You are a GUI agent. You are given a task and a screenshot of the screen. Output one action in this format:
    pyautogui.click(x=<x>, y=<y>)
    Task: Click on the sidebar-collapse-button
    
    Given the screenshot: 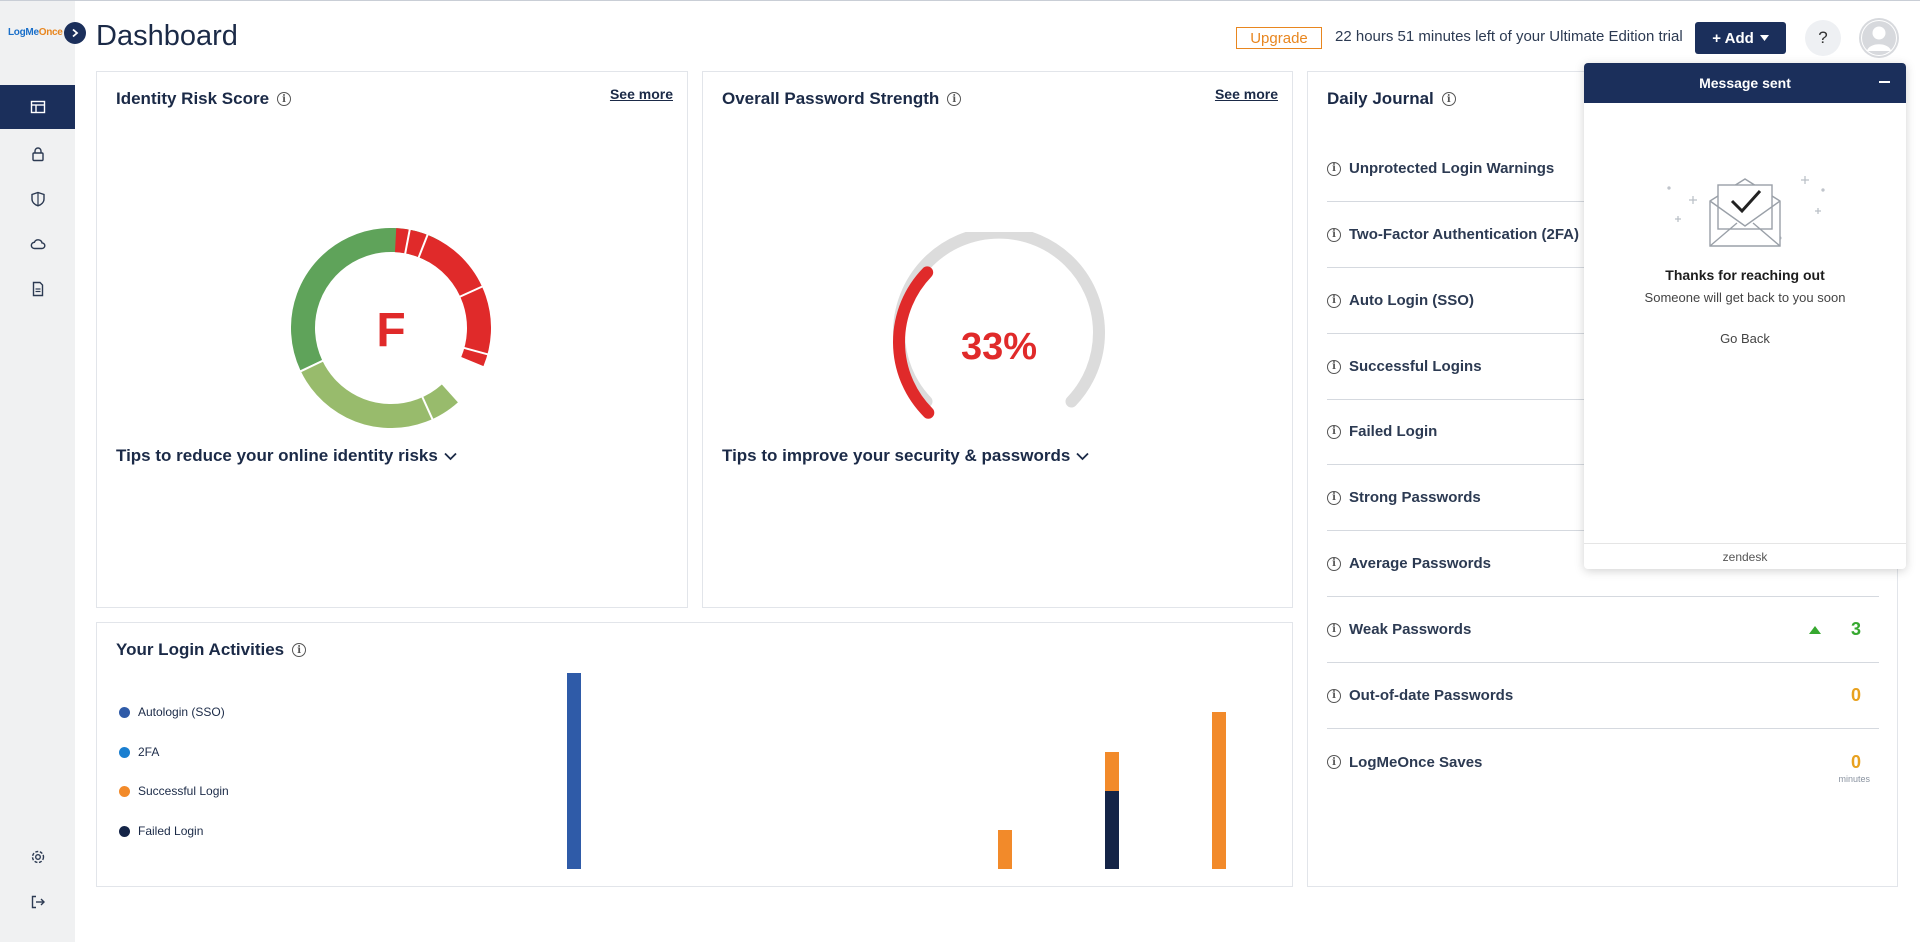 What is the action you would take?
    pyautogui.click(x=75, y=33)
    